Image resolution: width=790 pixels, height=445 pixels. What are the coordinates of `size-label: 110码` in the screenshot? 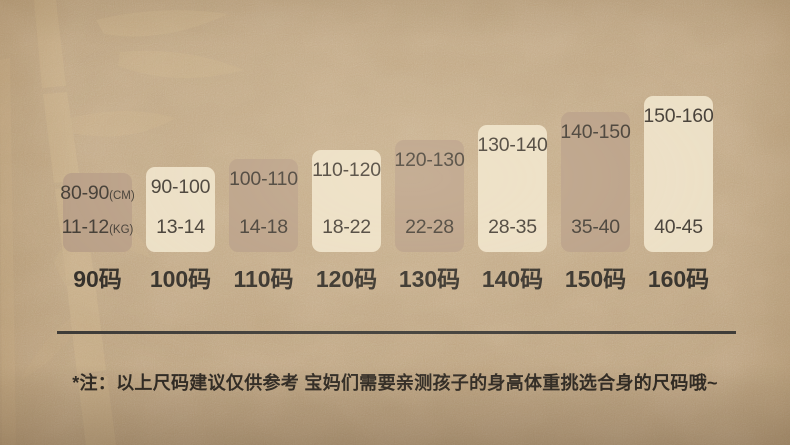 It's located at (263, 279).